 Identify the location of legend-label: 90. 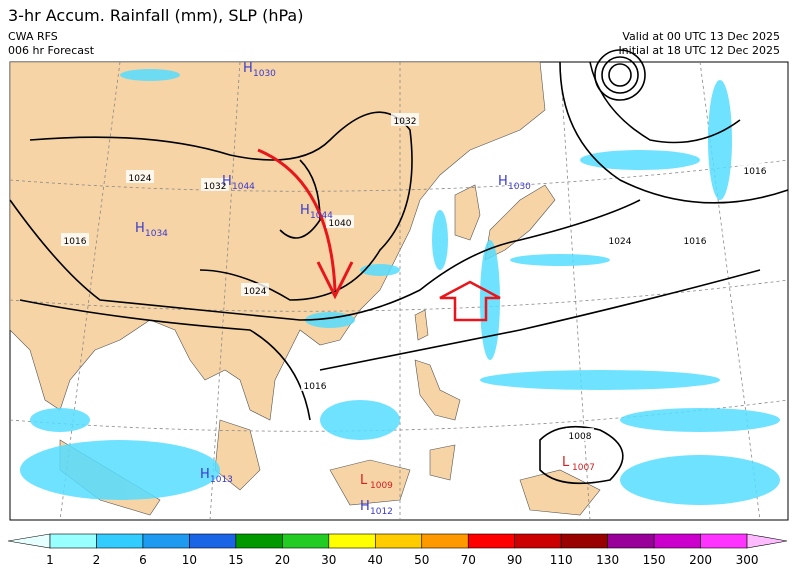
(514, 560).